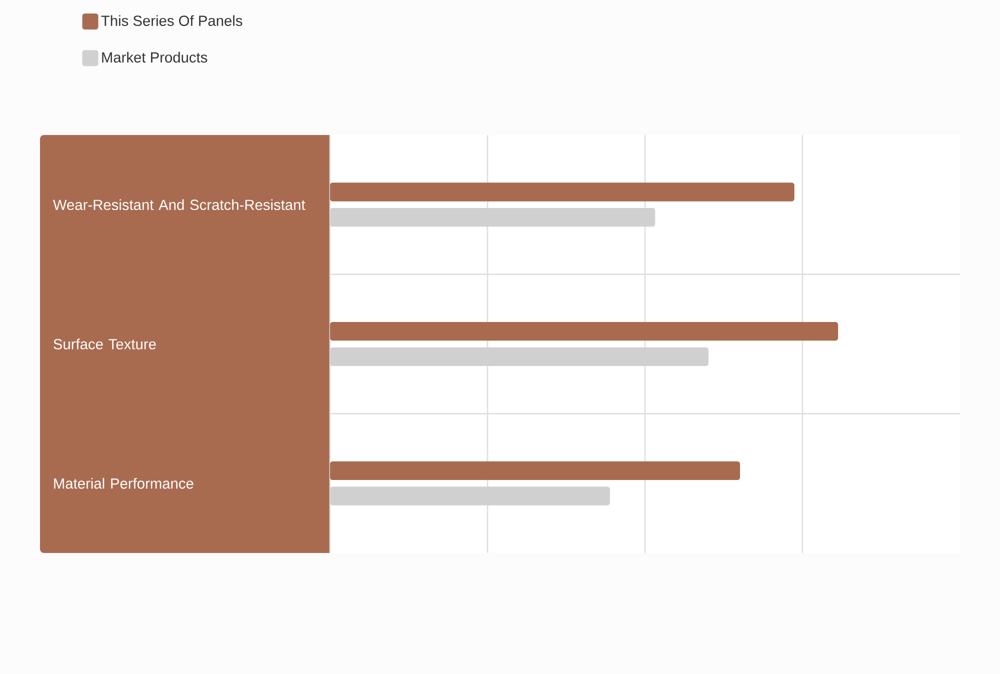 This screenshot has width=1000, height=674. What do you see at coordinates (124, 483) in the screenshot?
I see `y-tick-label: Material Performance` at bounding box center [124, 483].